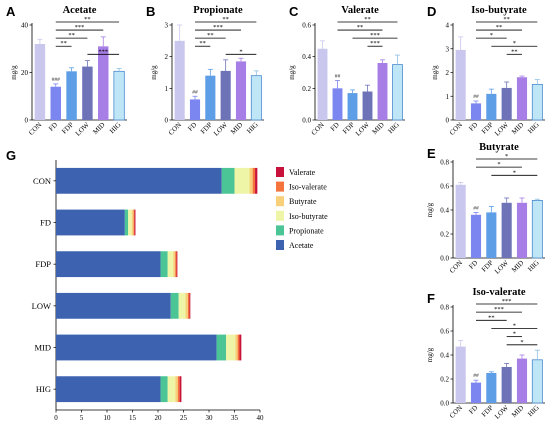 This screenshot has height=438, width=550. Describe the element at coordinates (306, 89) in the screenshot. I see `y-tick-label: 0.2` at that location.